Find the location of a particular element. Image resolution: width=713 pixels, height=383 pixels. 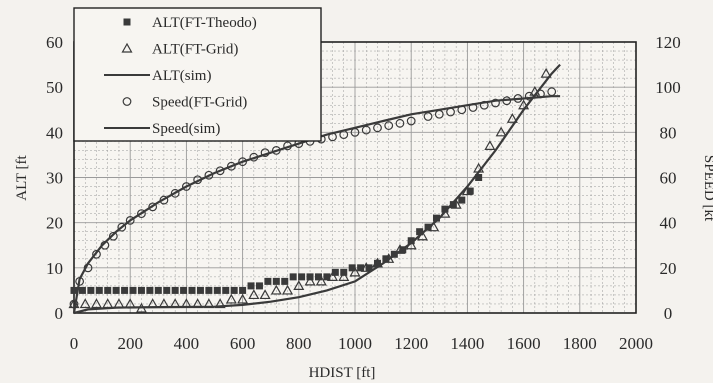

legend-item: ALT(sim) is located at coordinates (157, 76).